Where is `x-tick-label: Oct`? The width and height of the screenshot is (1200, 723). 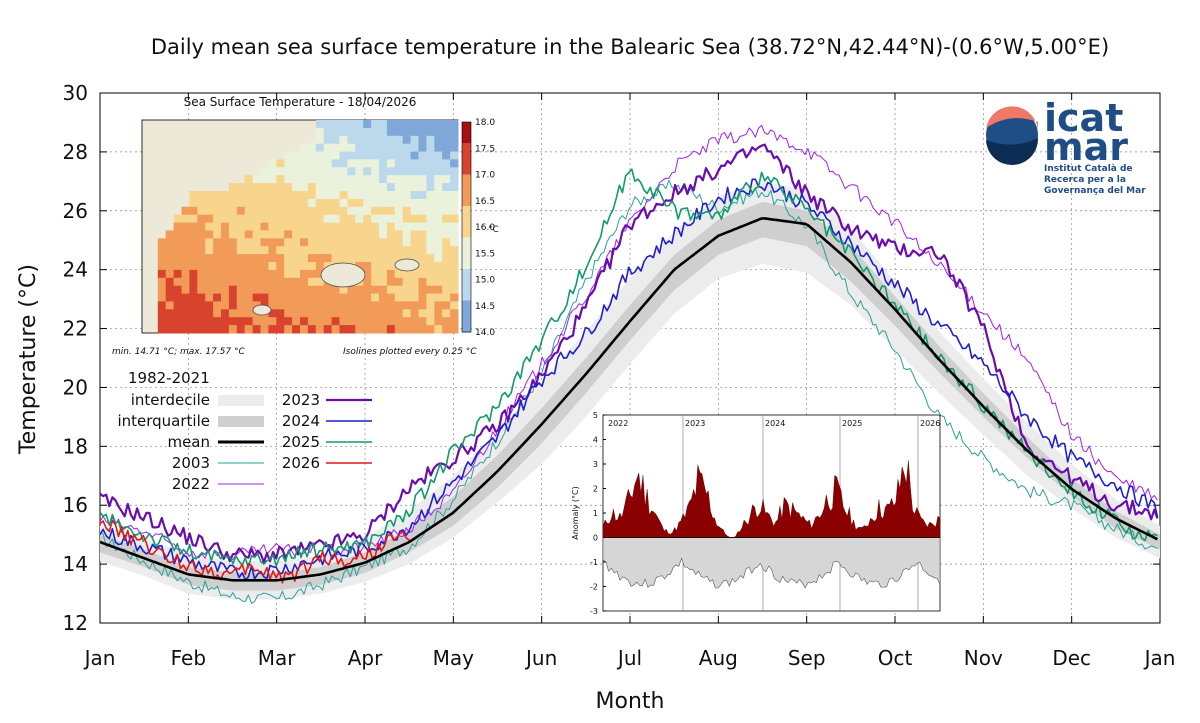
x-tick-label: Oct is located at coordinates (895, 658).